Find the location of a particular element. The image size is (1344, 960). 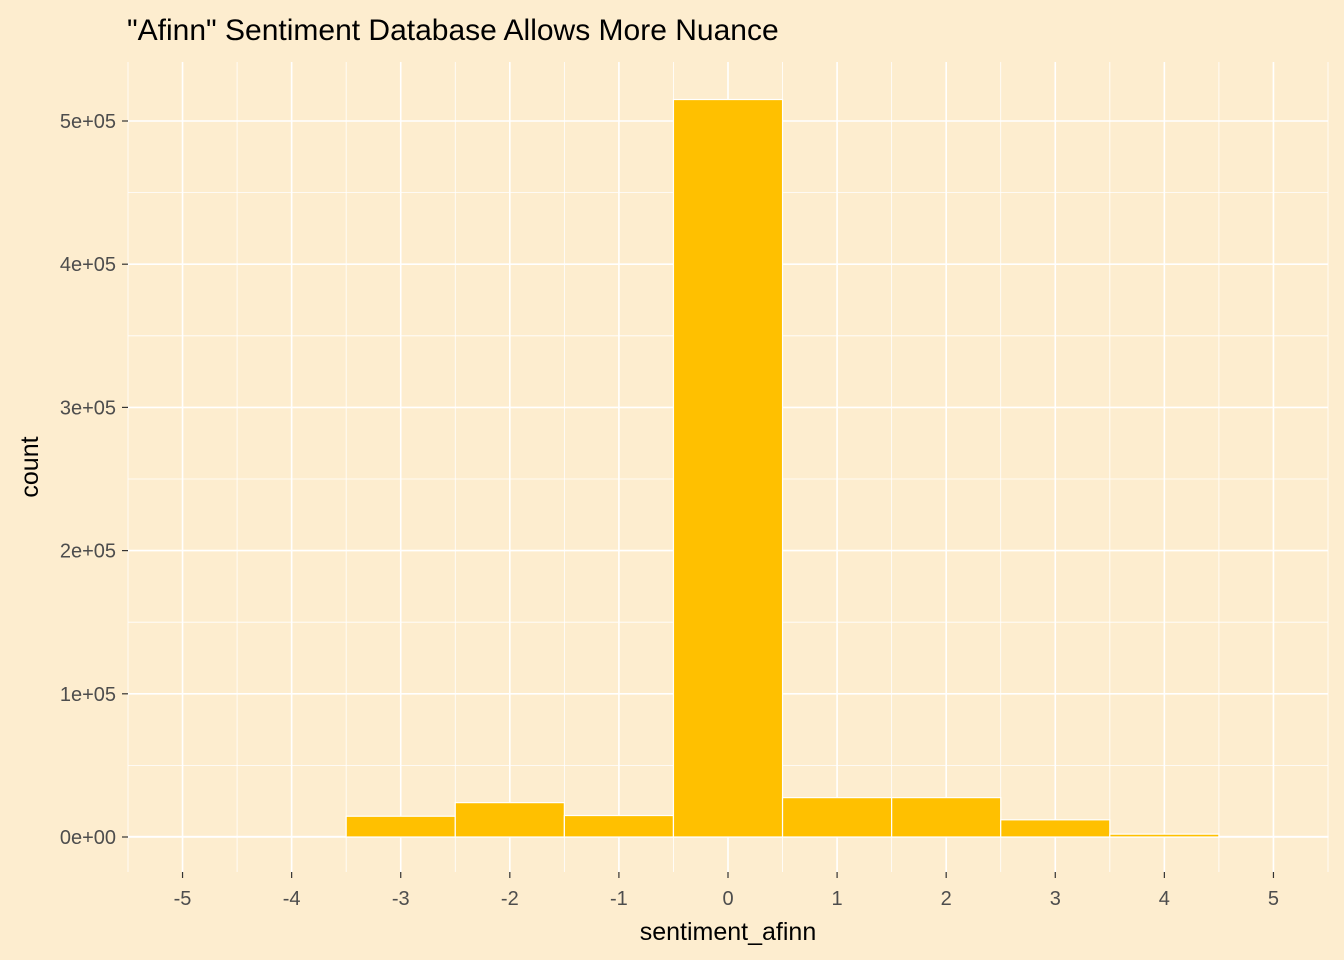

x-axis-ticks: -5 -4 -3 -2 -1 0 1 2 3 4 5 is located at coordinates (726, 891).